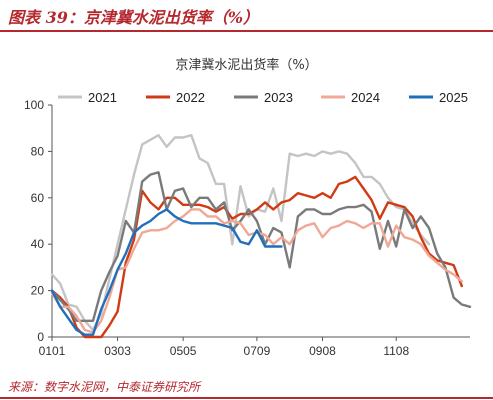  Describe the element at coordinates (104, 387) in the screenshot. I see `source-note: 来源：数字水泥网，中泰证券研究所` at that location.